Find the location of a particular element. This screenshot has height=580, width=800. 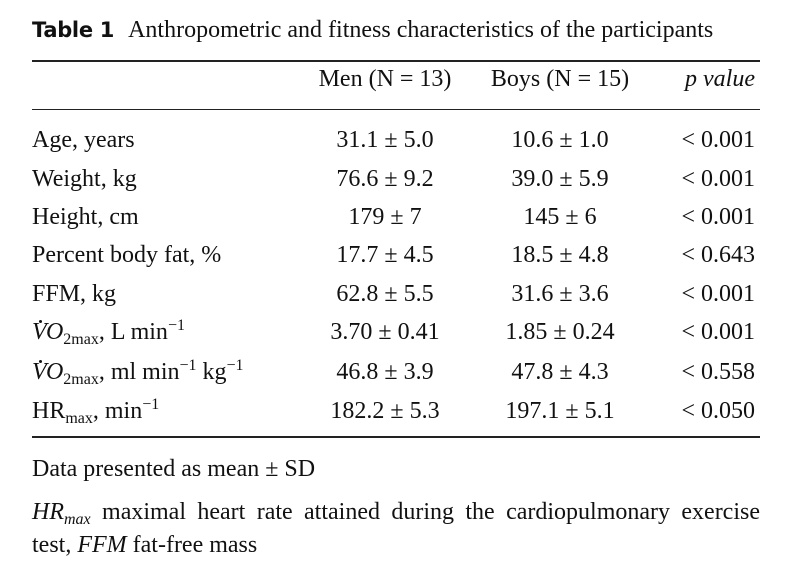

cell-boys-body-fat: 18.5 ± 4.8 is located at coordinates (560, 255).